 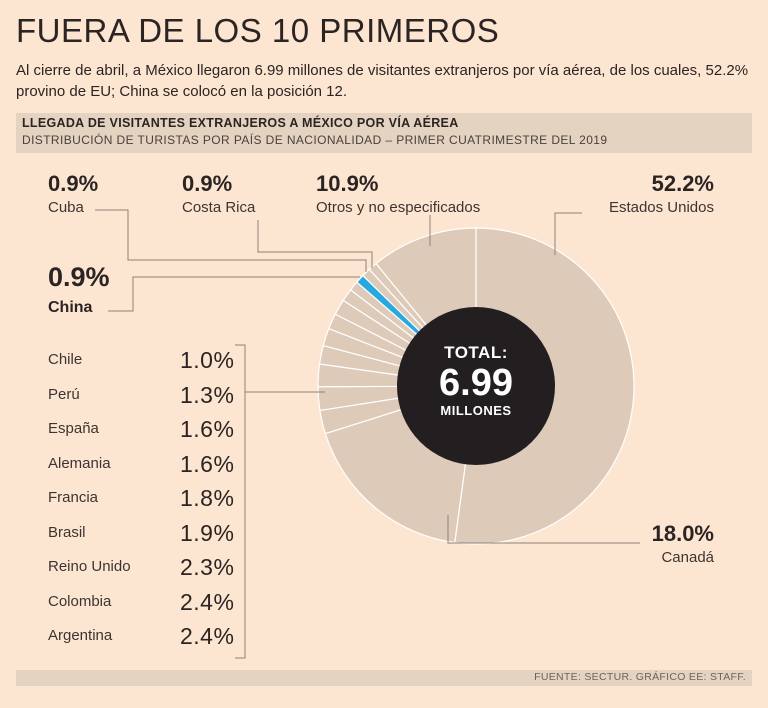 What do you see at coordinates (79, 277) in the screenshot?
I see `label-china-value: 0.9%` at bounding box center [79, 277].